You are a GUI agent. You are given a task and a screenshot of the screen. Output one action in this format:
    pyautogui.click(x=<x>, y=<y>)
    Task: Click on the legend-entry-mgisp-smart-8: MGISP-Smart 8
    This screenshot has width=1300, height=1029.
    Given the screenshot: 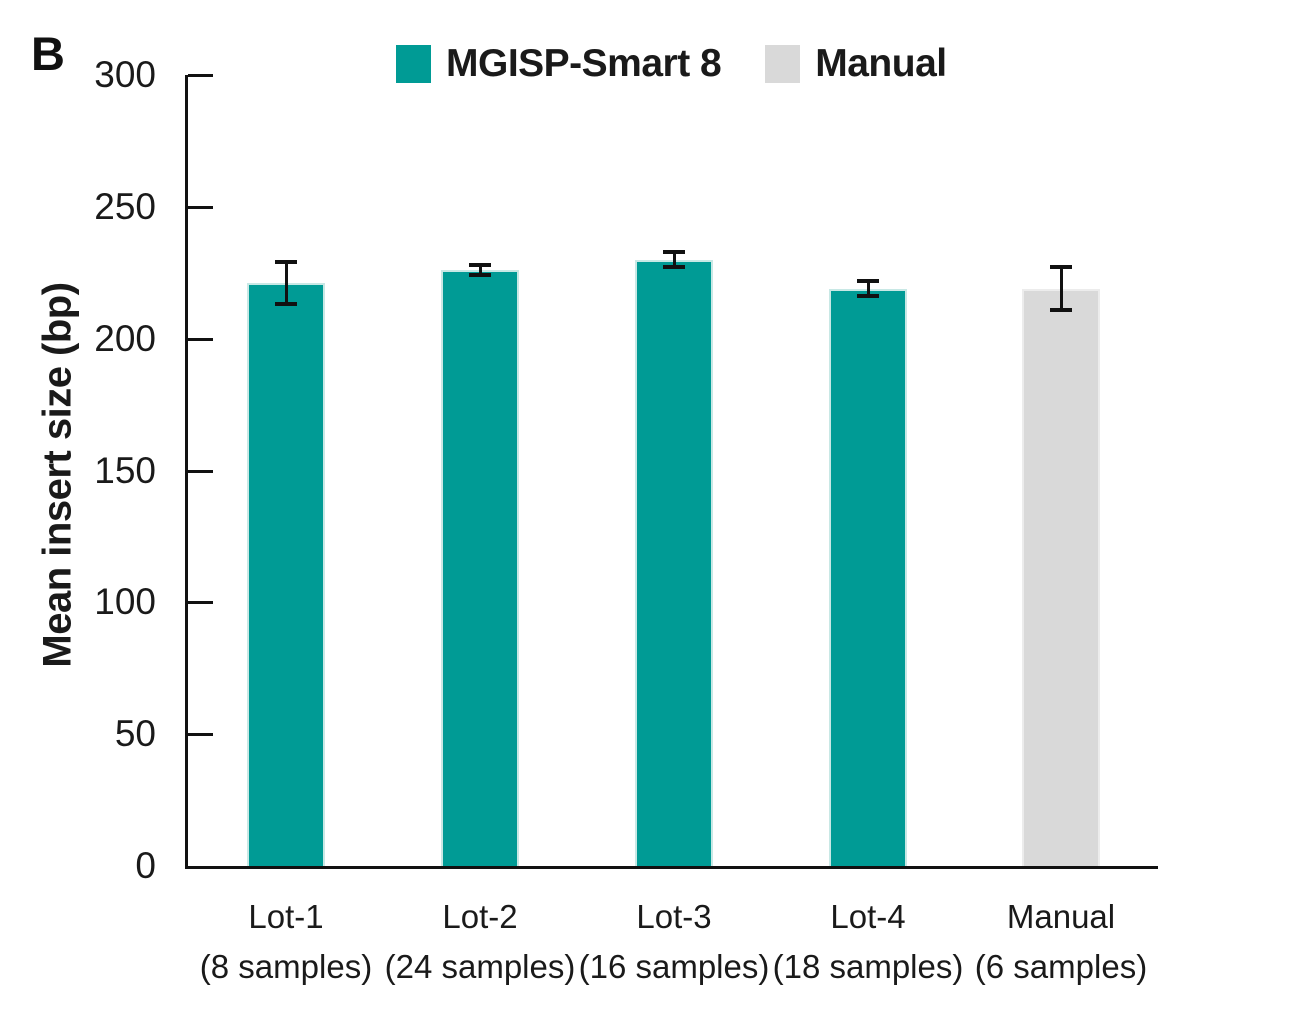 What is the action you would take?
    pyautogui.click(x=559, y=64)
    